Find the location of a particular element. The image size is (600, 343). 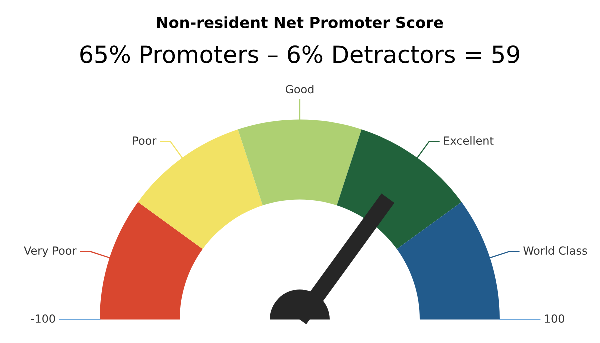

chart-subtitle: 65% Promoters – 6% Detractors = 59 is located at coordinates (300, 55).